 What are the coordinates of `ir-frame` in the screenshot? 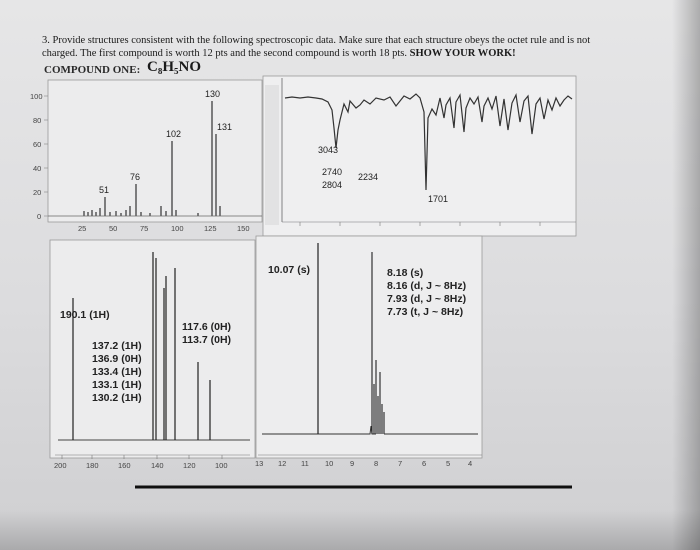 It's located at (419, 156).